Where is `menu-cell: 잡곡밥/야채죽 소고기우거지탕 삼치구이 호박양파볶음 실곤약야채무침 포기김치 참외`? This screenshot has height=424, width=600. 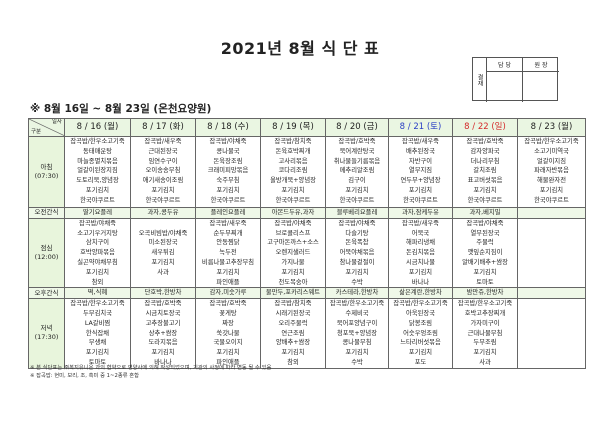
menu-cell: 잡곡밥/야채죽 소고기우거지탕 삼치구이 호박양파볶음 실곤약야채무침 포기김치 참외 is located at coordinates (97, 253).